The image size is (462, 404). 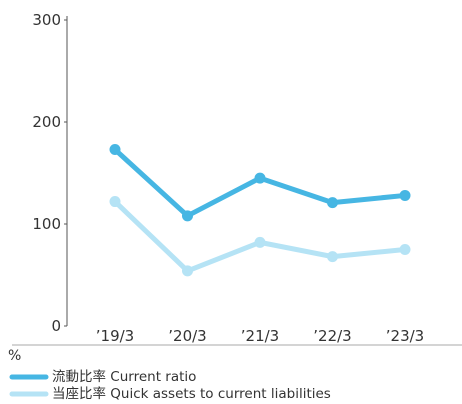 I want to click on x-tick-label: ’23/3, so click(x=405, y=336).